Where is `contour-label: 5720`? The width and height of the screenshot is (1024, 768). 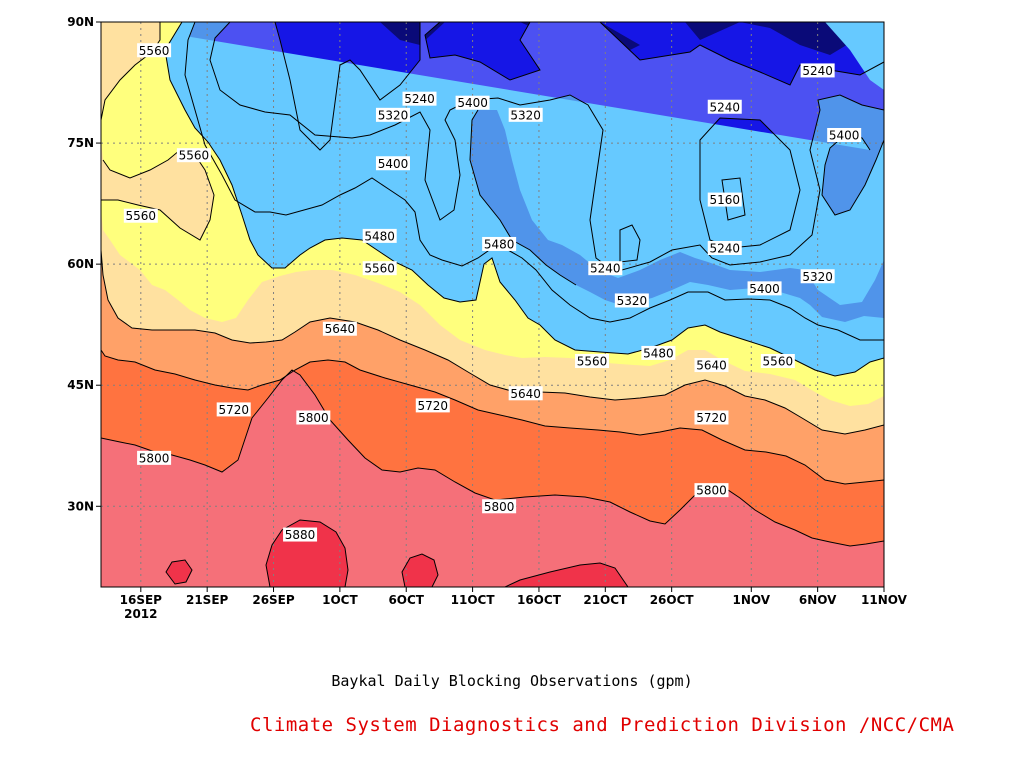
contour-label: 5720 is located at coordinates (711, 417).